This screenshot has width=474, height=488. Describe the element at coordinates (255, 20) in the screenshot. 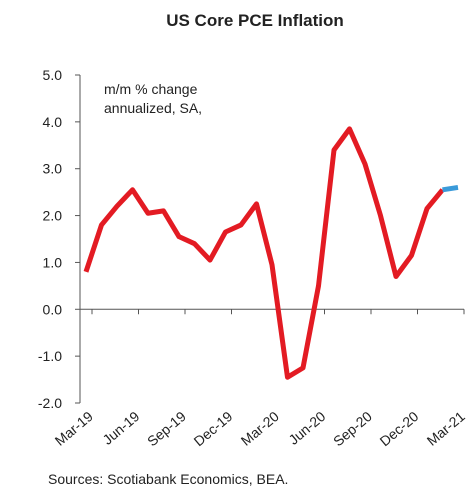

I see `chart-title: US Core PCE Inflation` at that location.